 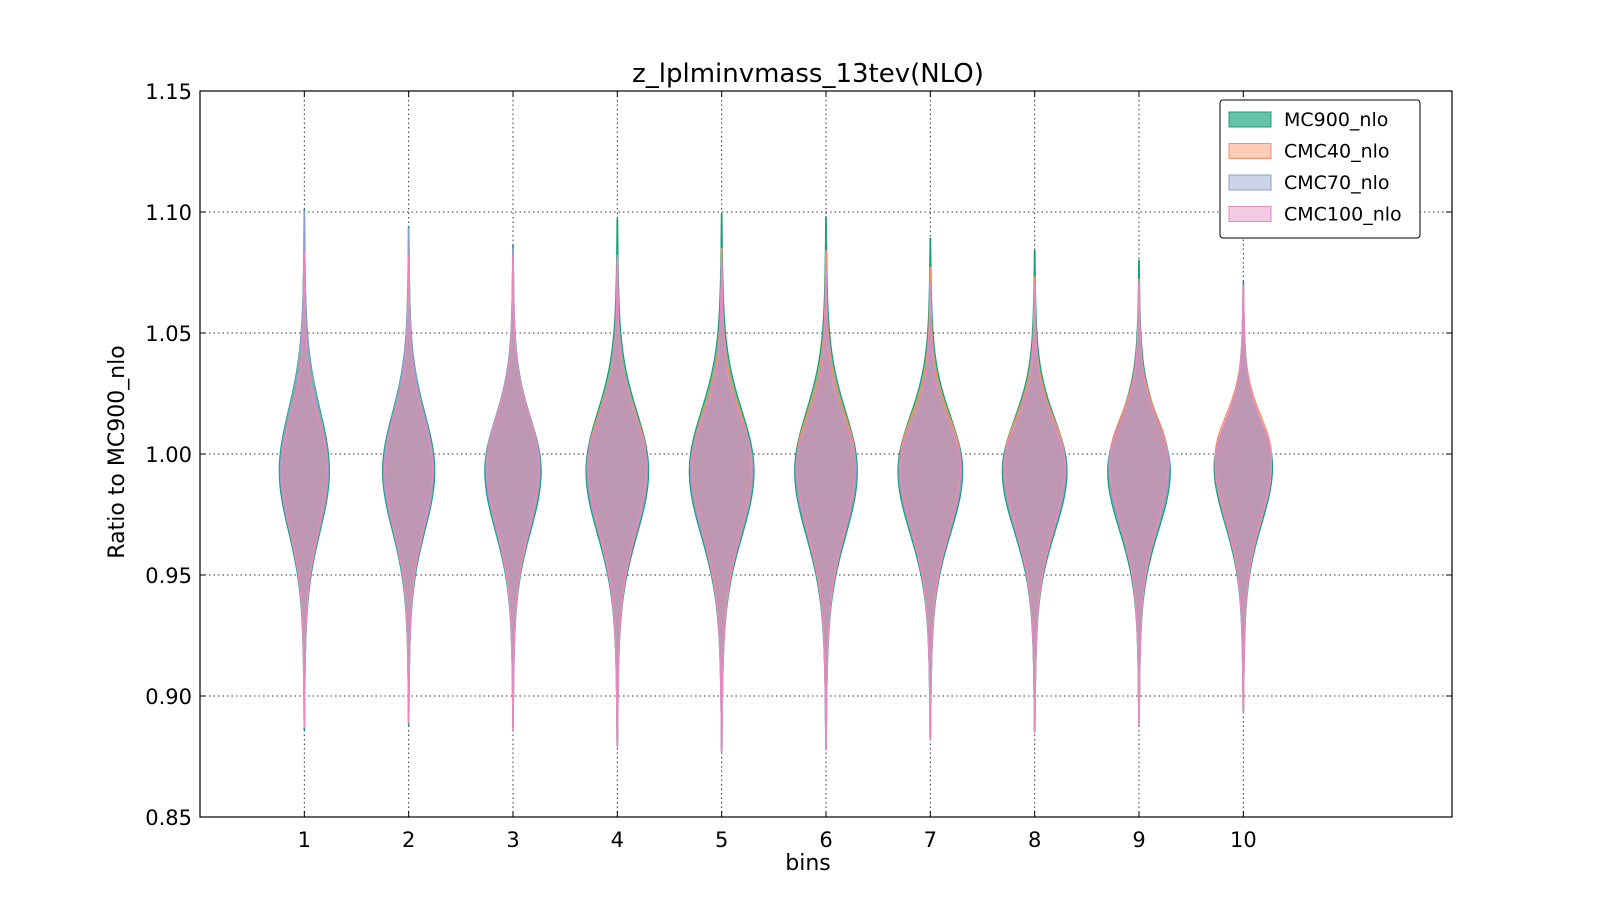 What do you see at coordinates (1243, 840) in the screenshot?
I see `x-tick-label: 10` at bounding box center [1243, 840].